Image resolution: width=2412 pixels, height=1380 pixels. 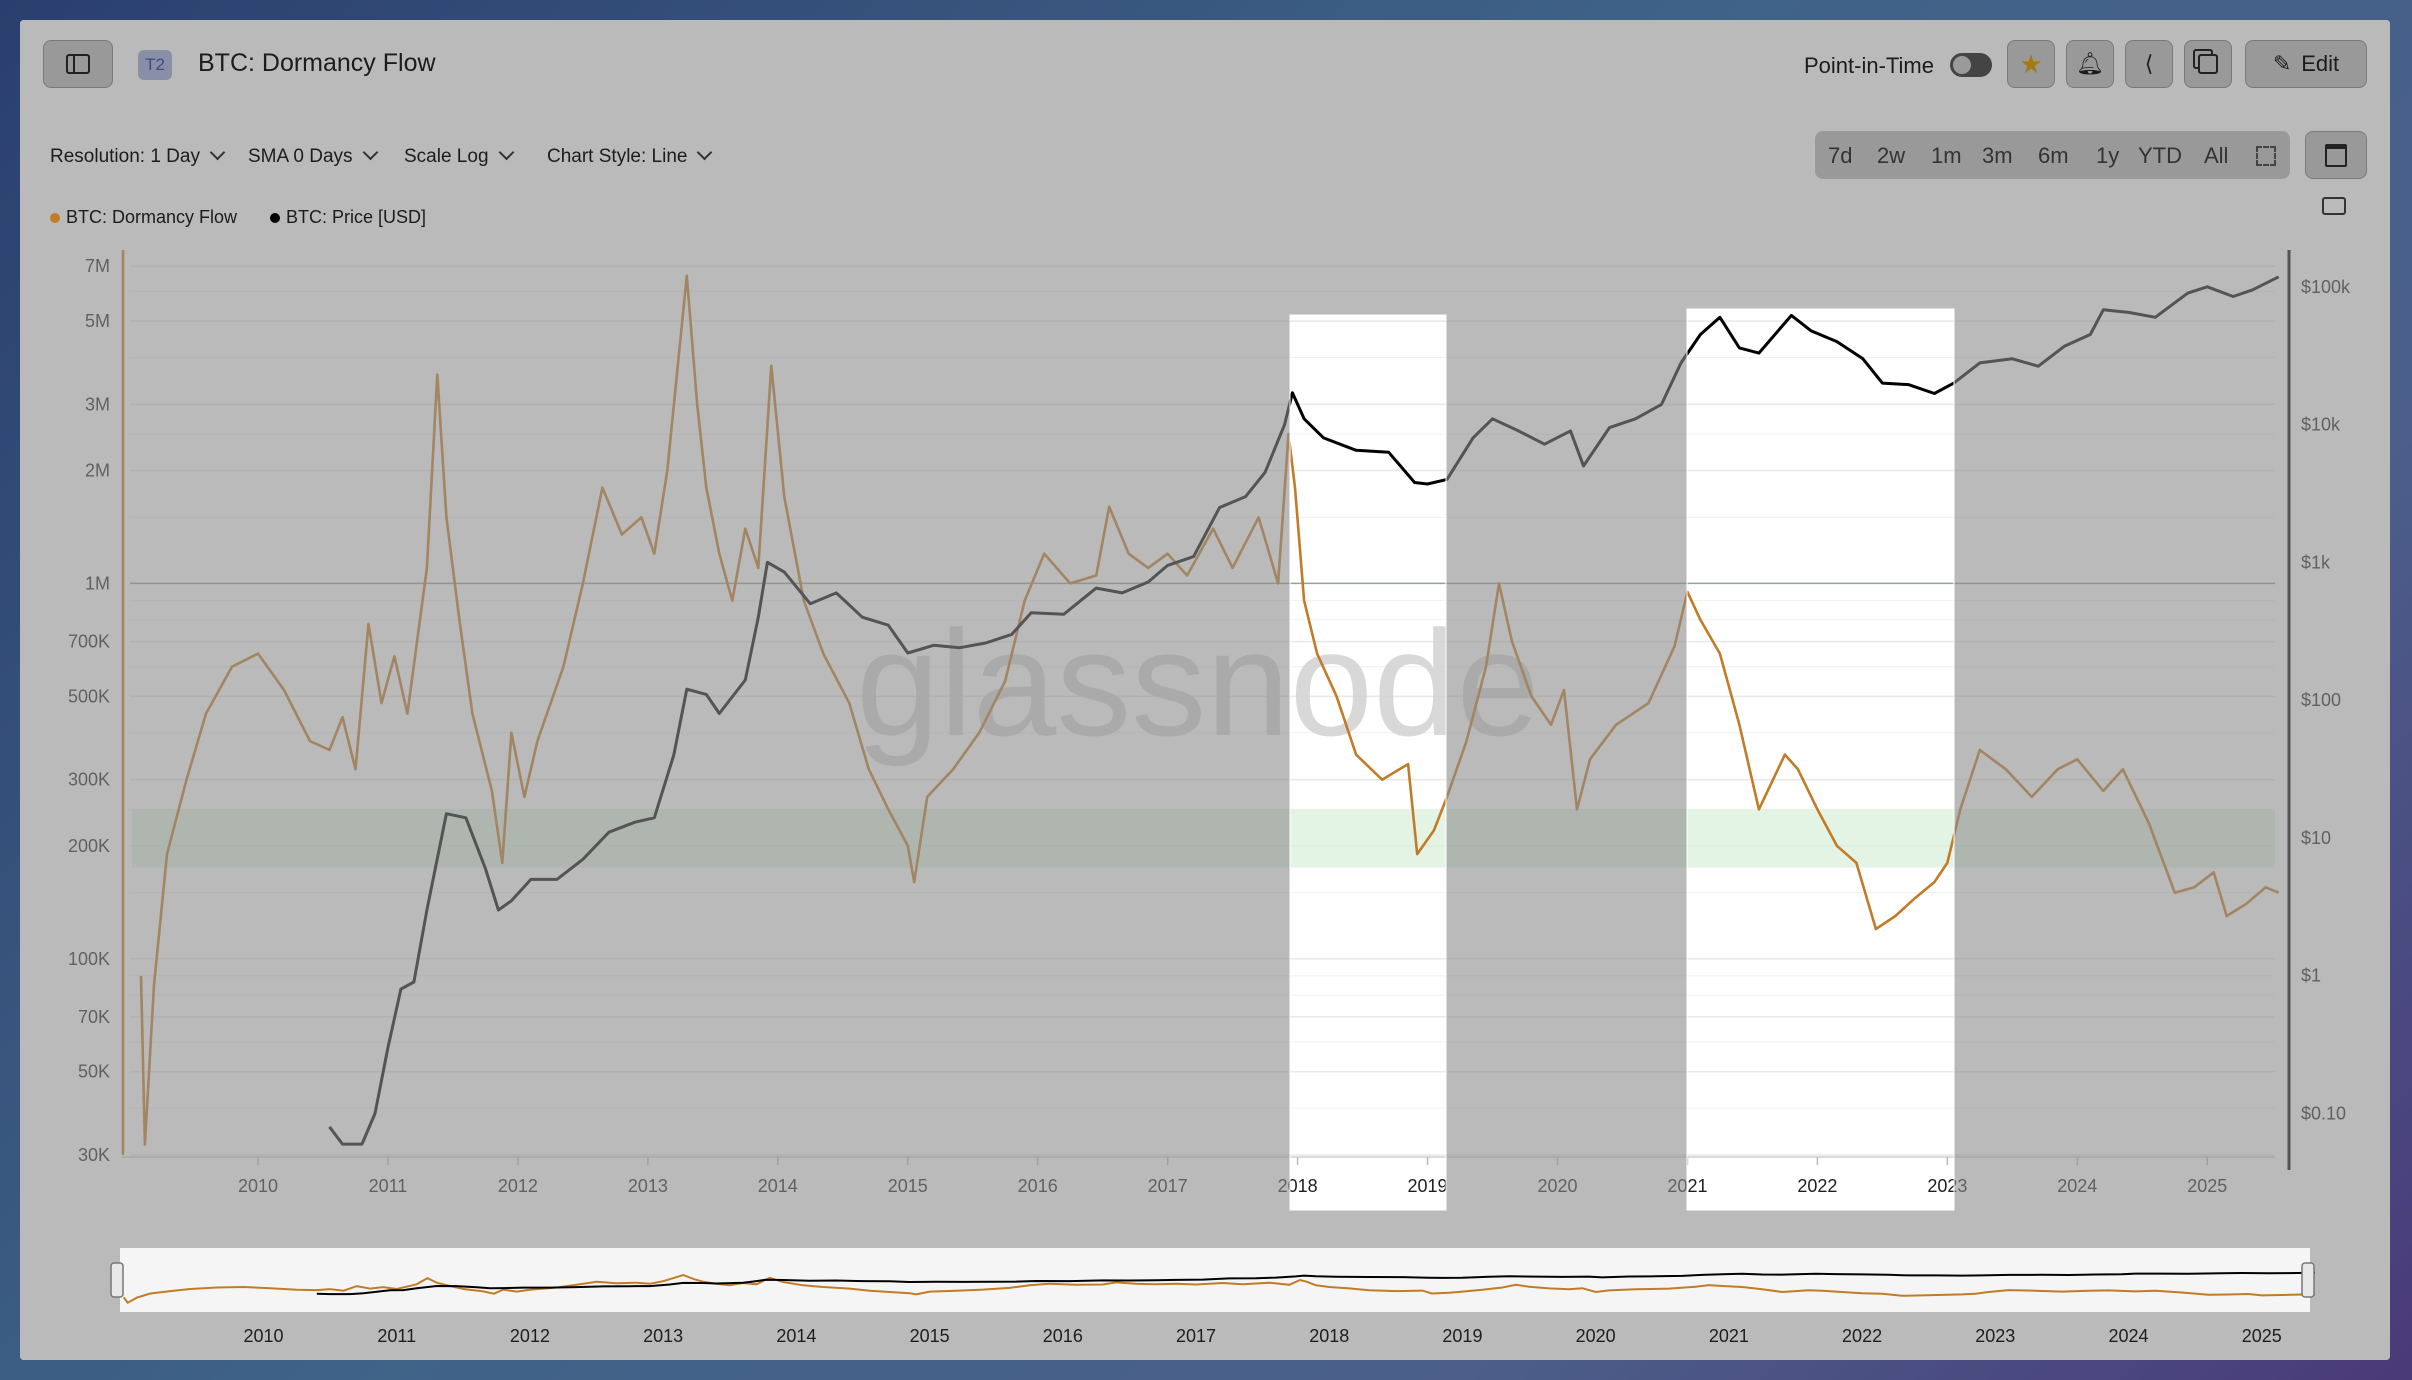 I want to click on navigator-tick-label: 2014, so click(x=796, y=1336).